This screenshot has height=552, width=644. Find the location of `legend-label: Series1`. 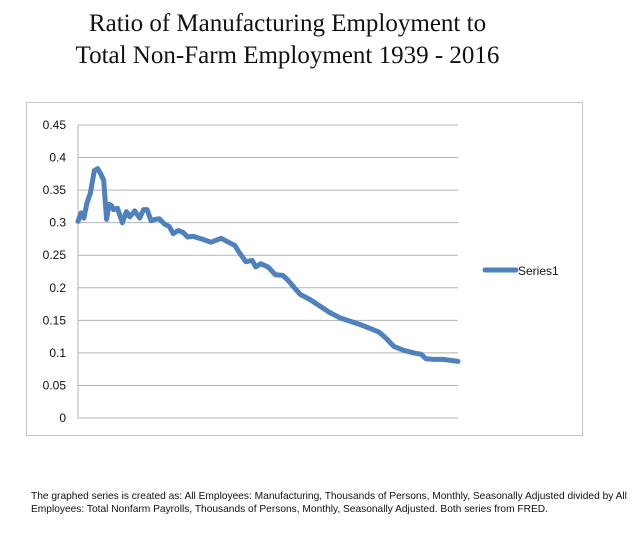

legend-label: Series1 is located at coordinates (538, 271).